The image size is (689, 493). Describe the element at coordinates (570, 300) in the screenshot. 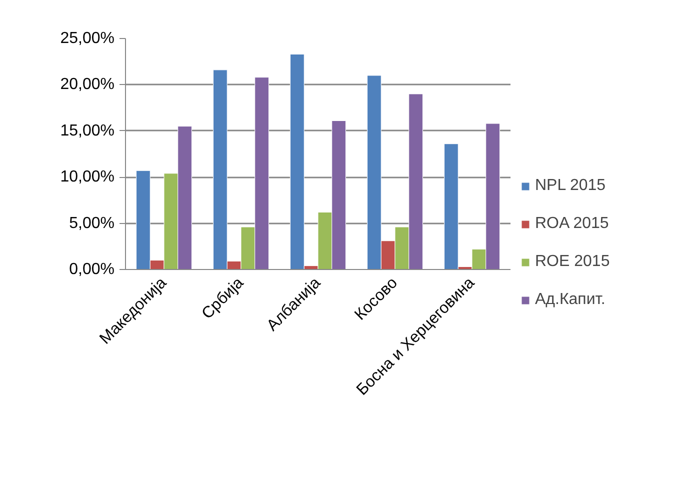

I see `legend-label: Ад.Капит.` at that location.